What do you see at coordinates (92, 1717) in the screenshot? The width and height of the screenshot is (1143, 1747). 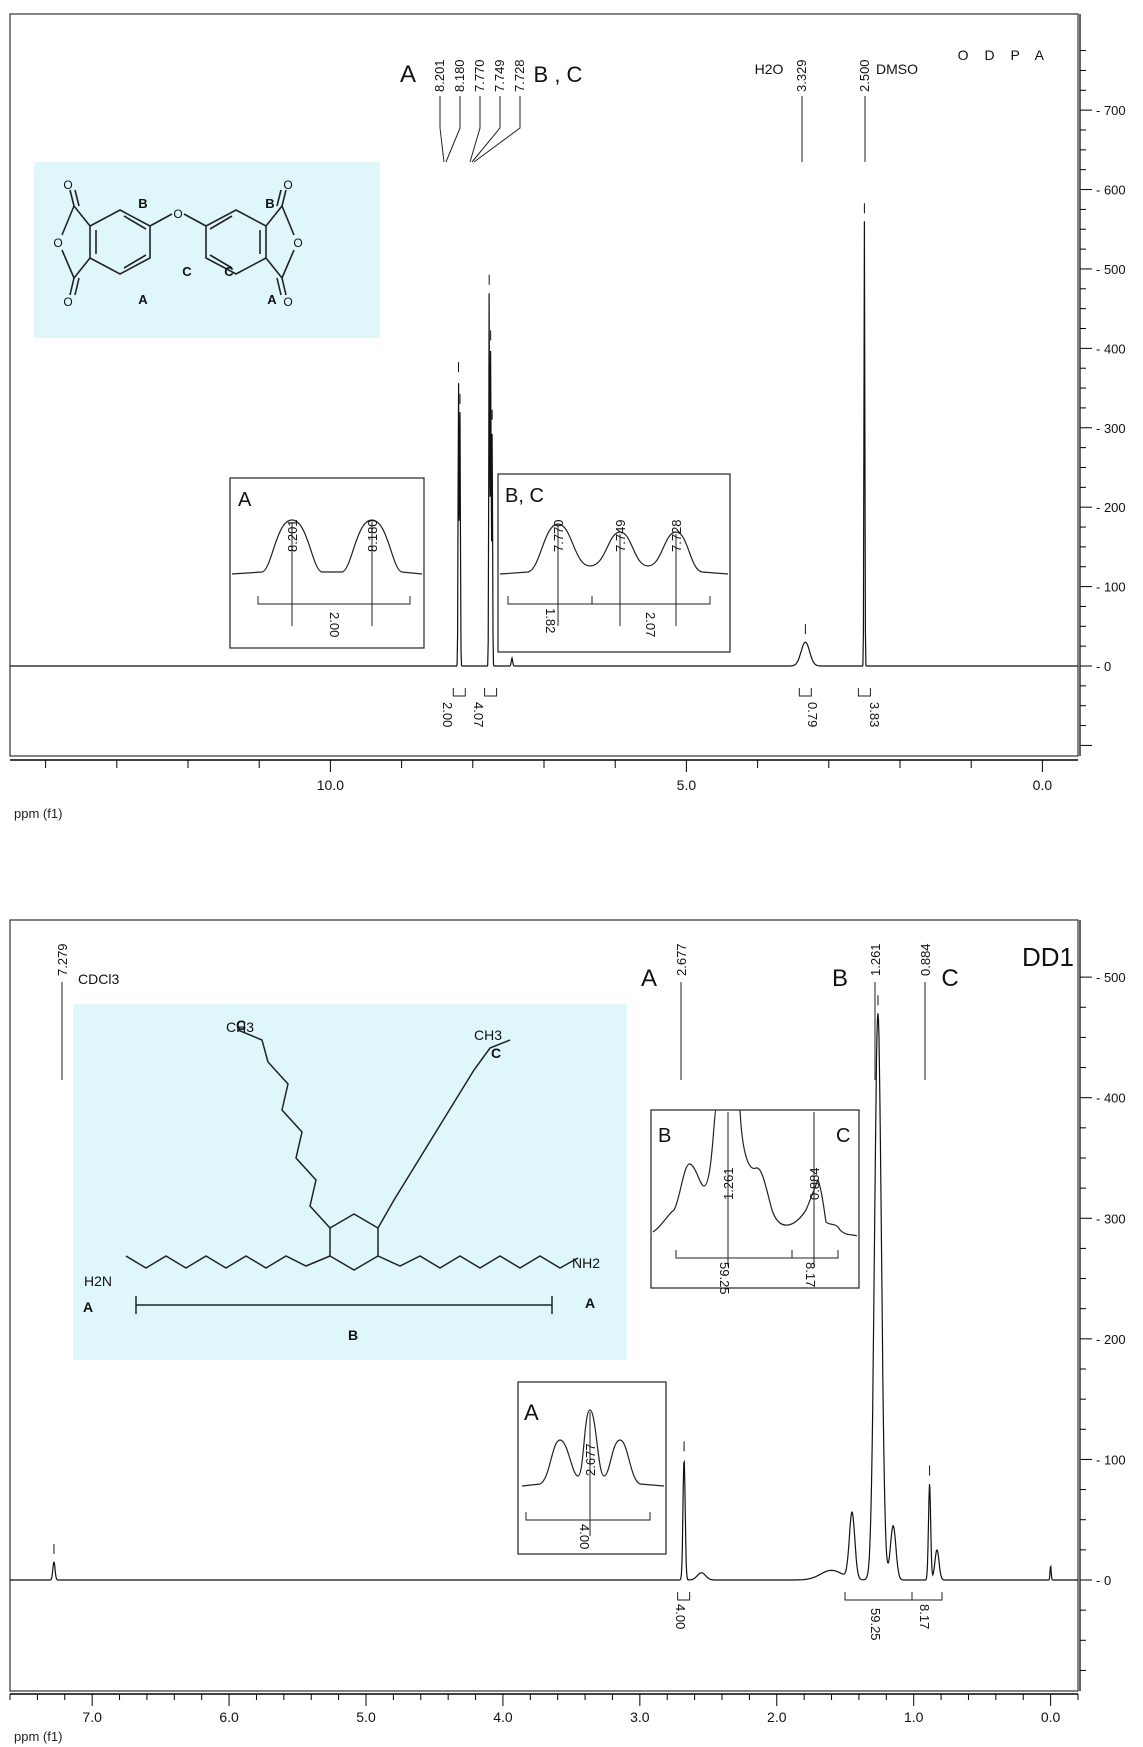 I see `x-tick-label: 7.0` at bounding box center [92, 1717].